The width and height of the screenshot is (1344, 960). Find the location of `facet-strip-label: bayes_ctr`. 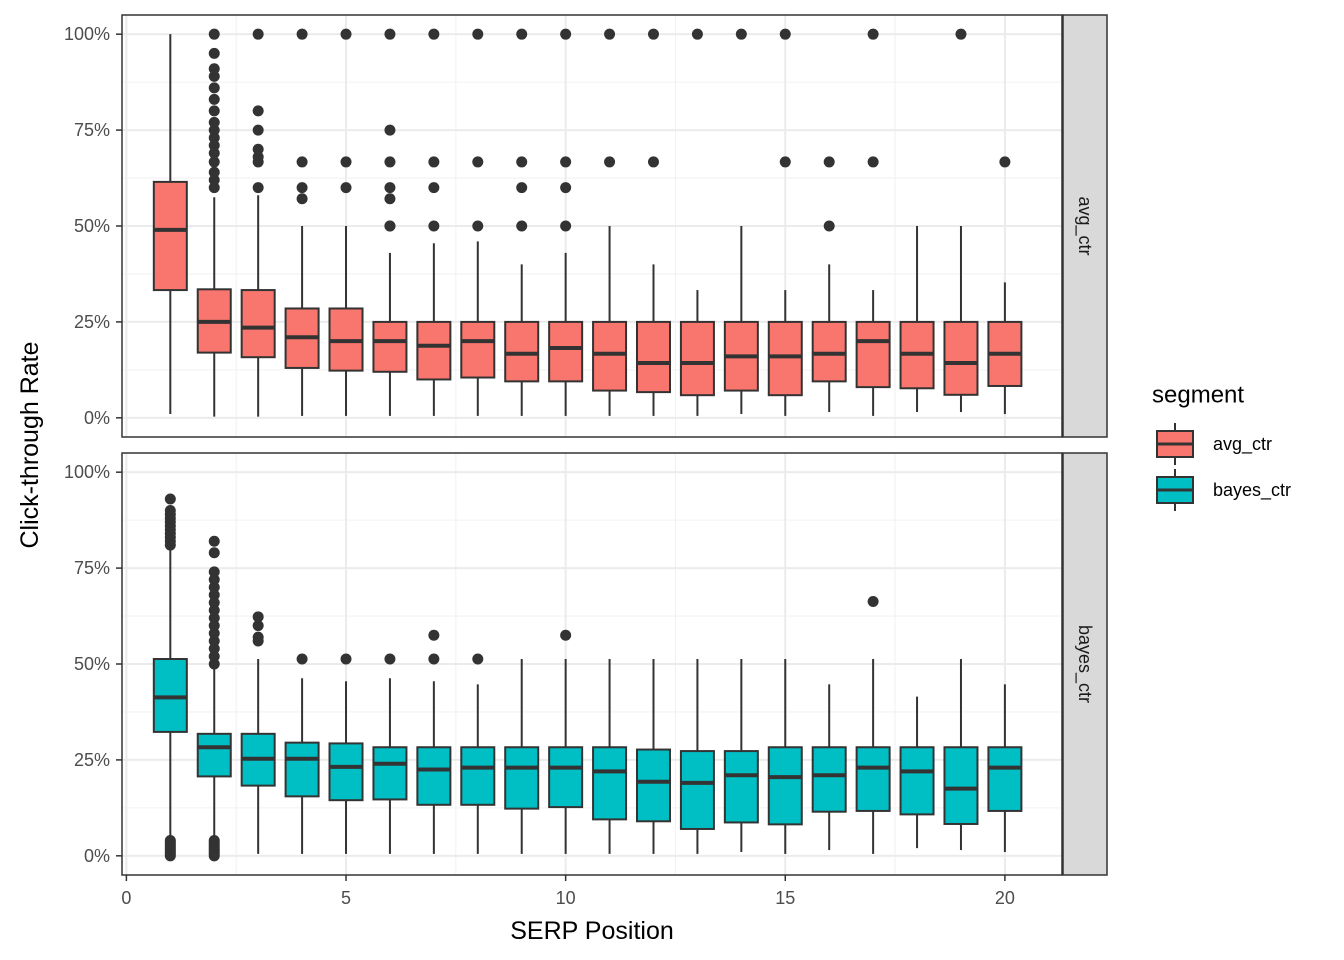

facet-strip-label: bayes_ctr is located at coordinates (1084, 664).